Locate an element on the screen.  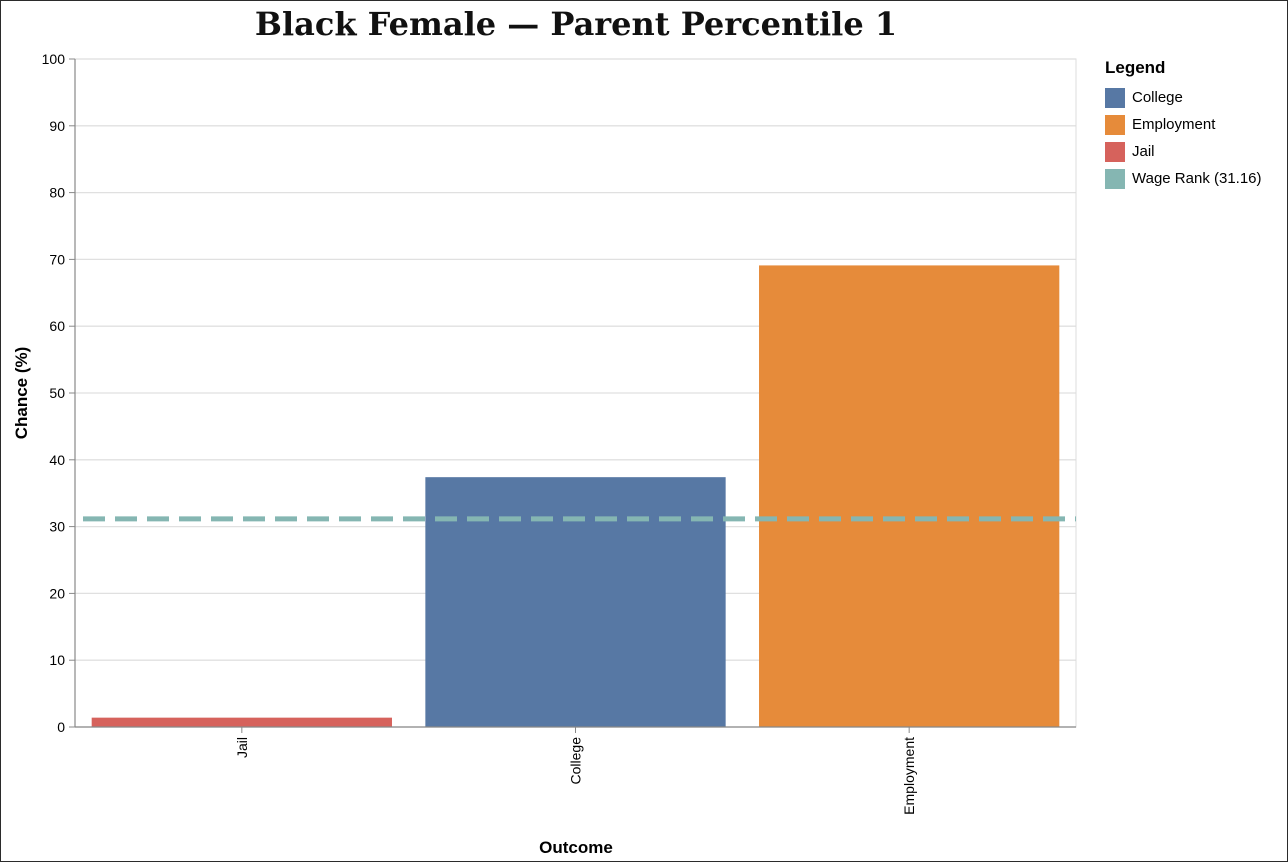
x-tick-label: Jail is located at coordinates (242, 747).